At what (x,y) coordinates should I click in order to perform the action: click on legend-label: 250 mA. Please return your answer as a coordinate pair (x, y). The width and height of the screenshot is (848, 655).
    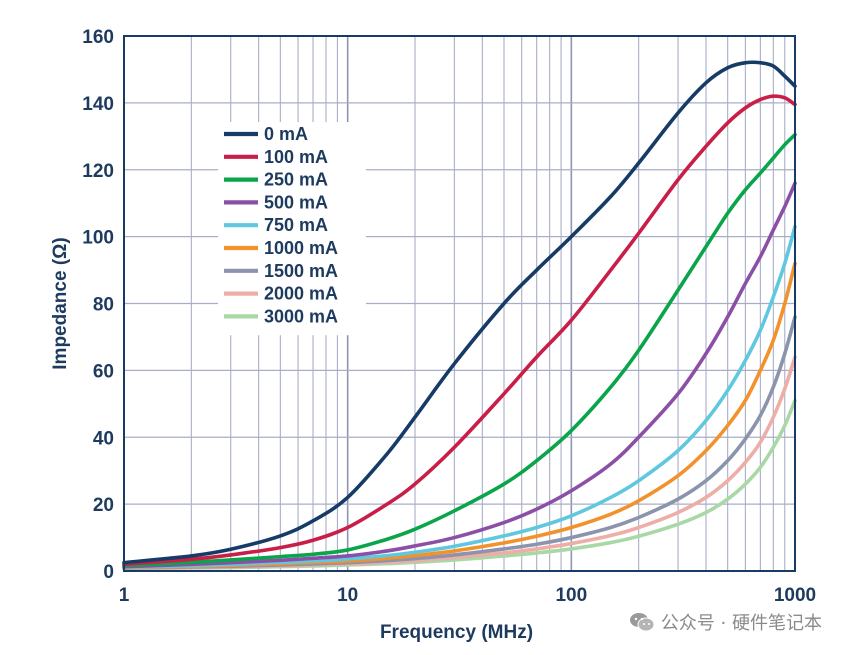
    Looking at the image, I should click on (296, 180).